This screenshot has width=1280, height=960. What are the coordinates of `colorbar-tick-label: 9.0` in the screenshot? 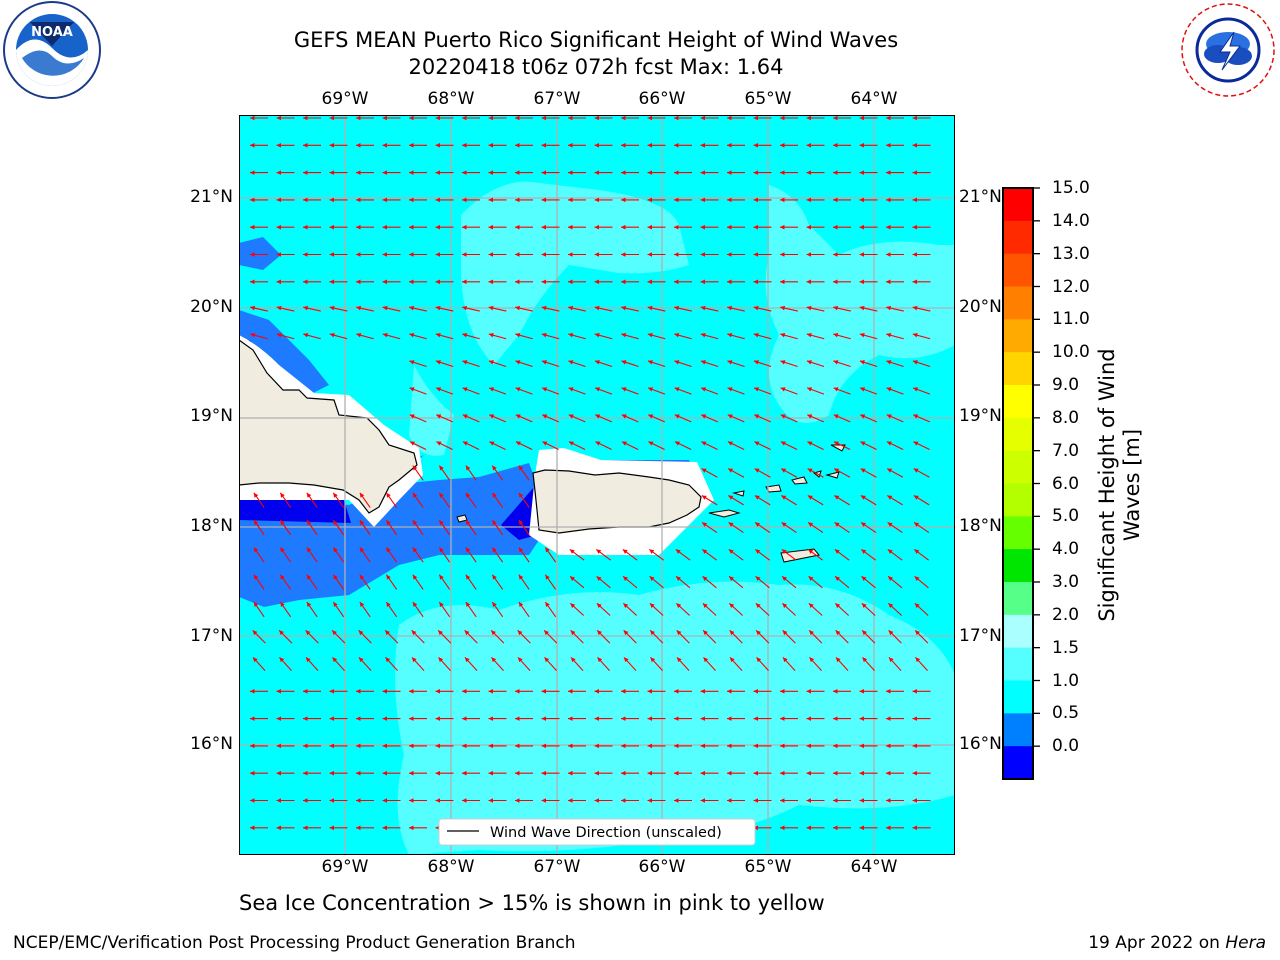 It's located at (1066, 385).